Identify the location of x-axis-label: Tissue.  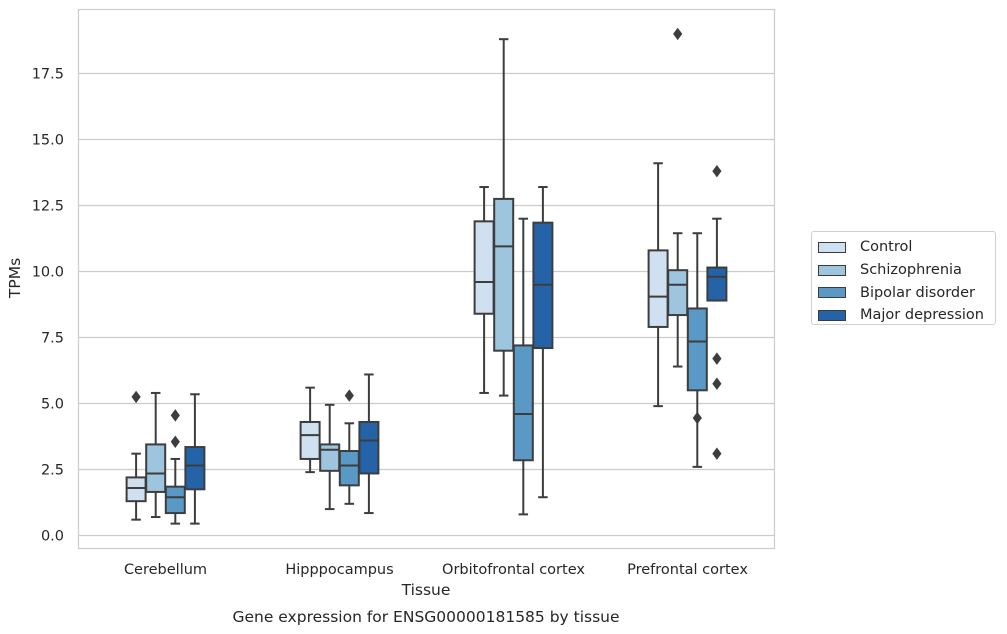
(426, 590).